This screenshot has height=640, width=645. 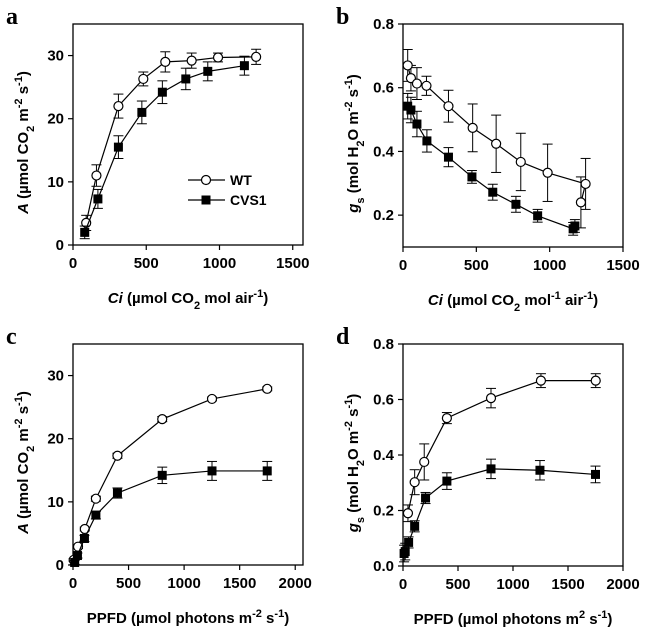 I want to click on x-axis-label-part: PPFD (µmol photons m, so click(x=169, y=618).